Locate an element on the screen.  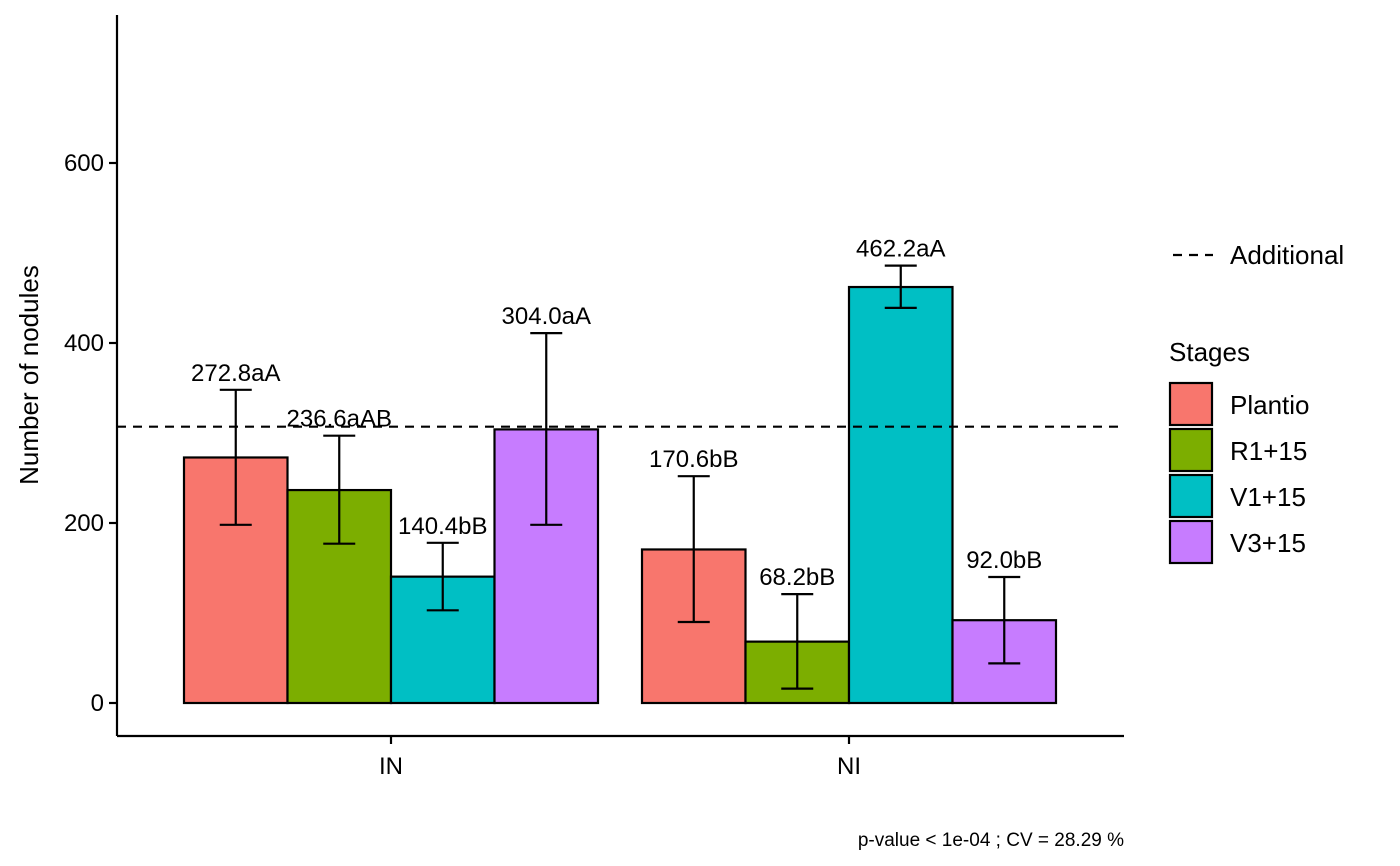
y-tick-label: 200 is located at coordinates (84, 523).